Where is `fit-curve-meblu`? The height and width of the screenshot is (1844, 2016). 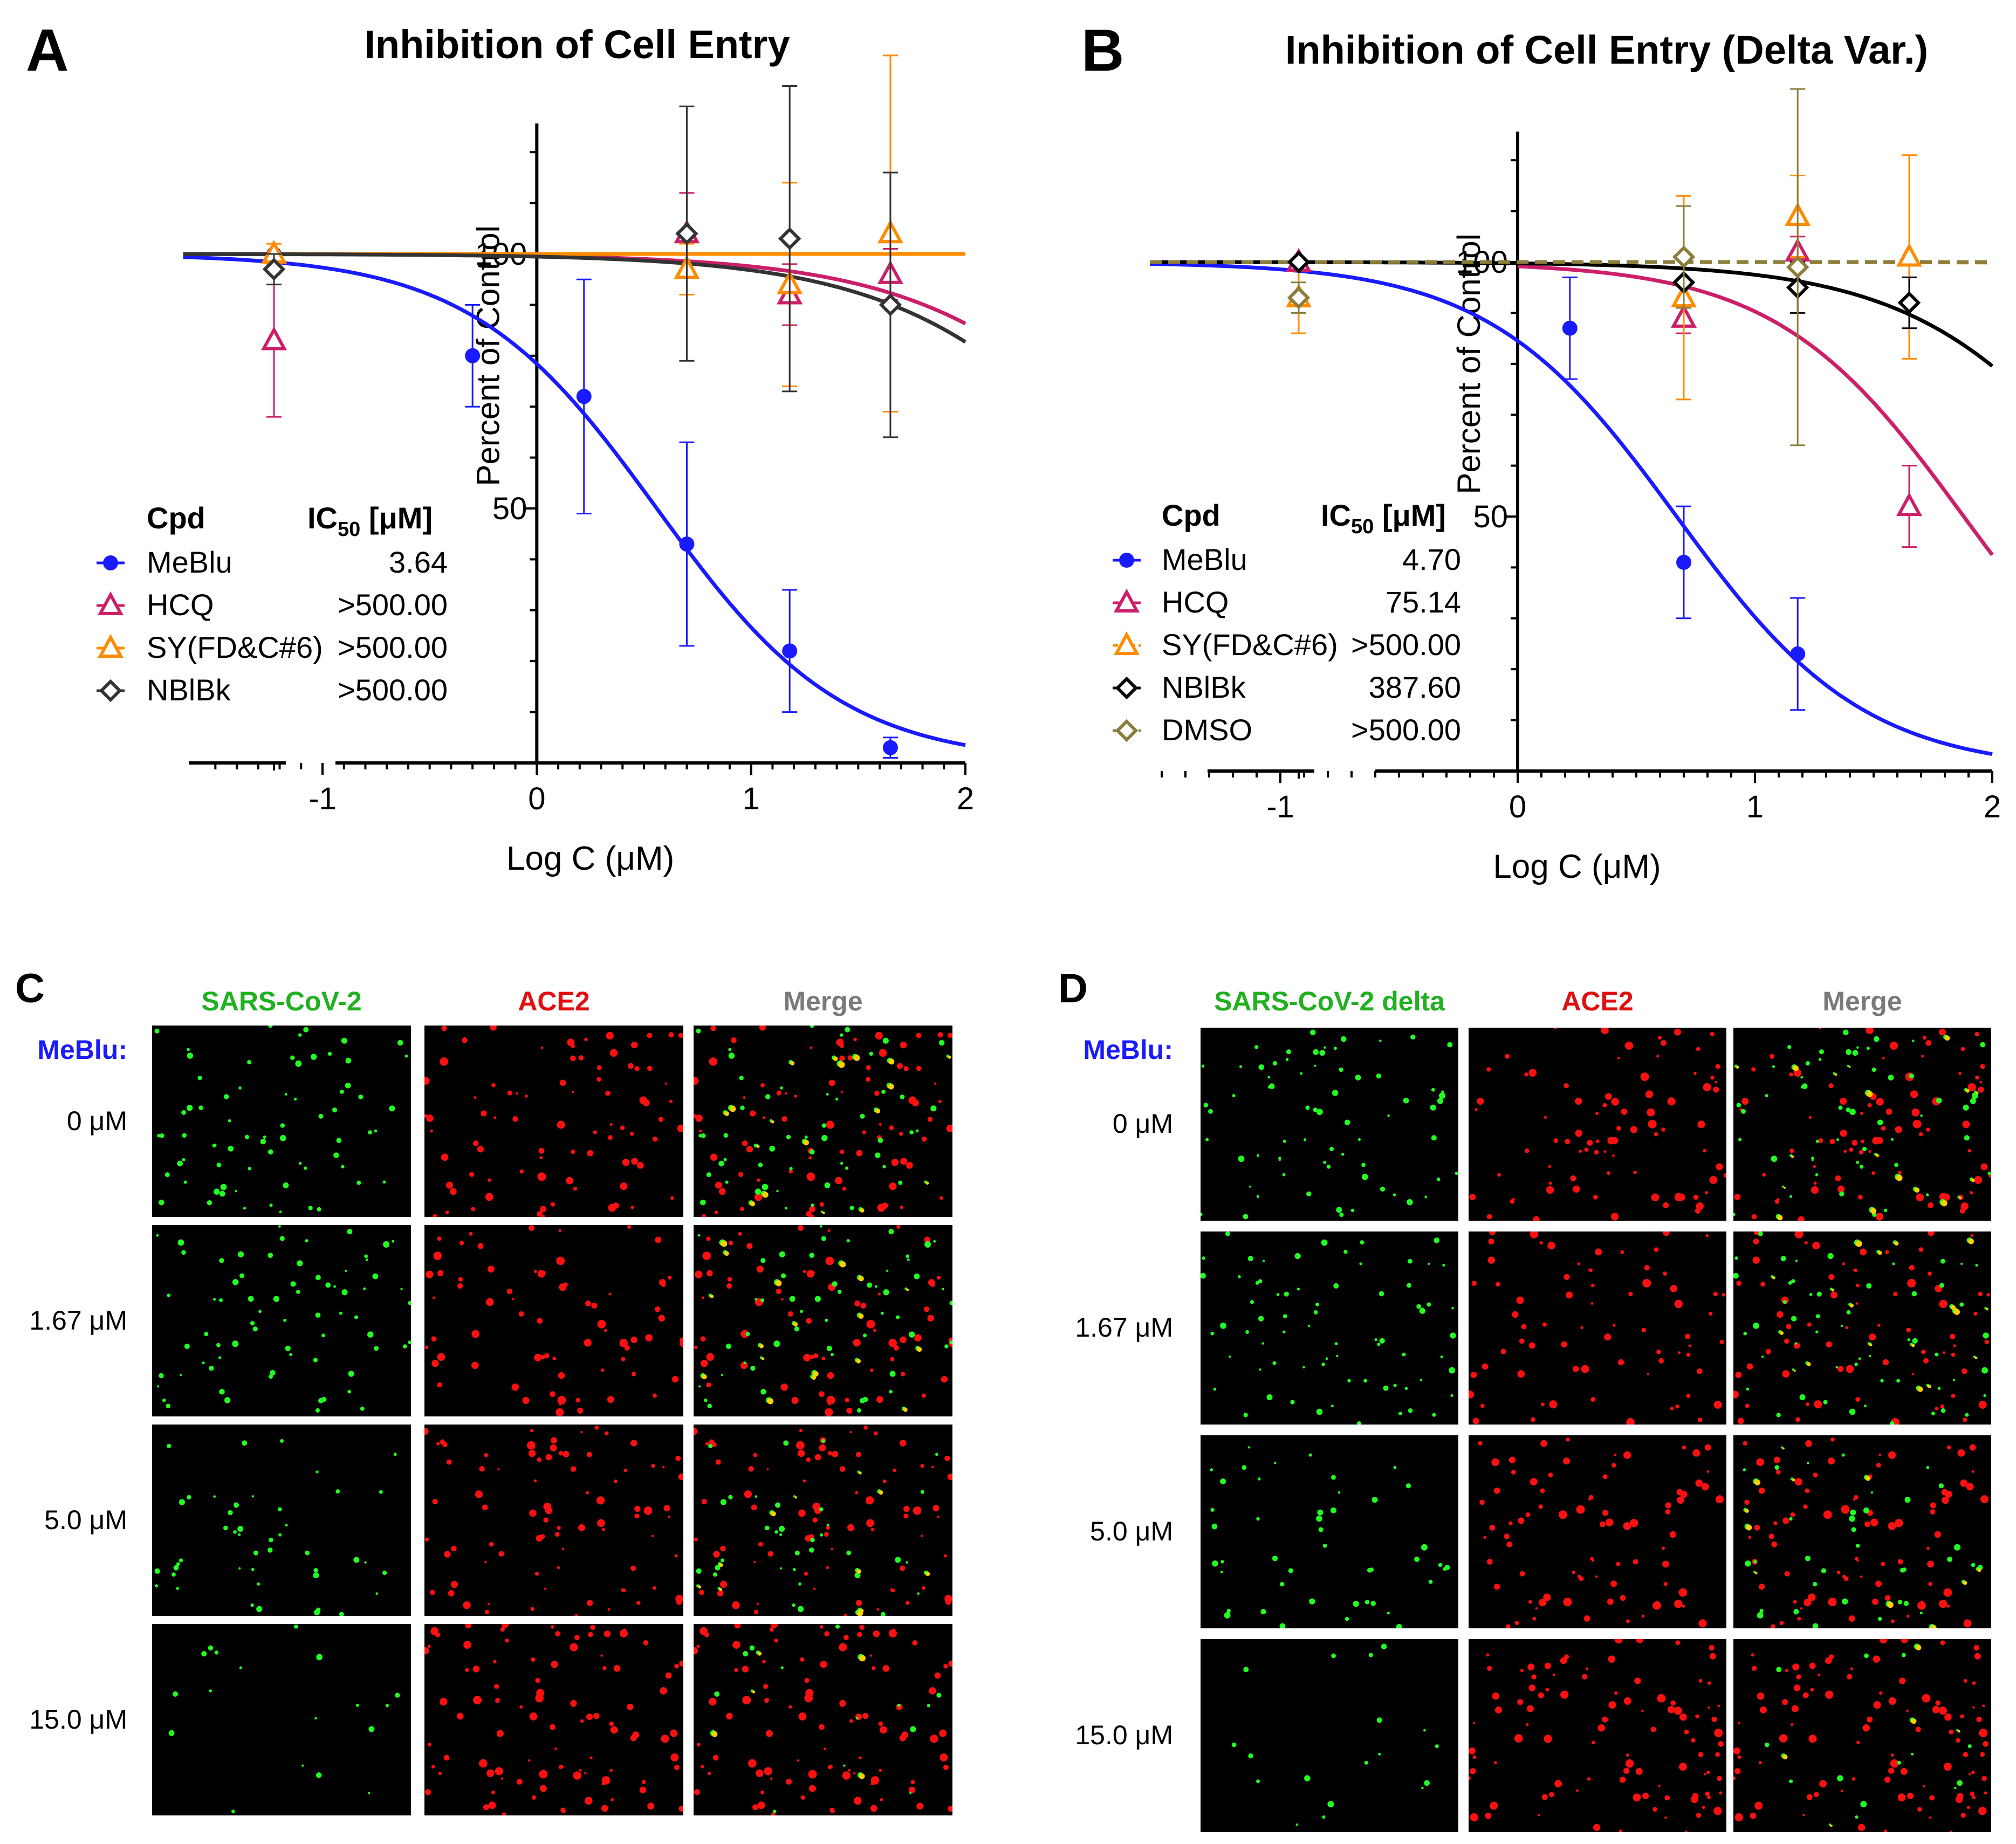
fit-curve-meblu is located at coordinates (1571, 509).